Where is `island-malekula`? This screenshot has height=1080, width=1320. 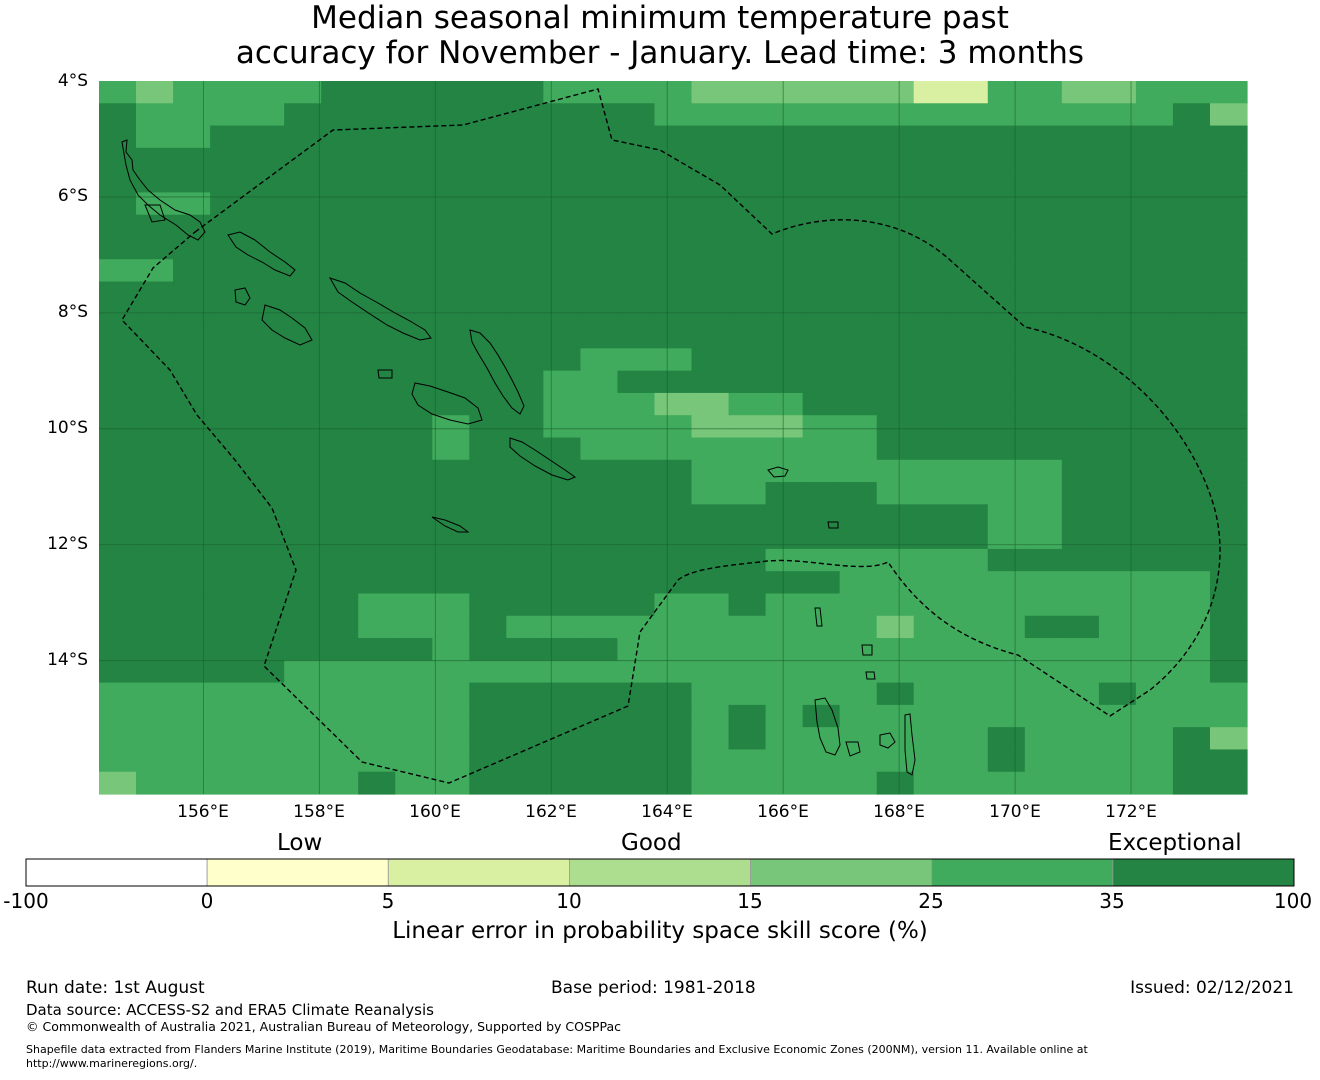
island-malekula is located at coordinates (887, 740).